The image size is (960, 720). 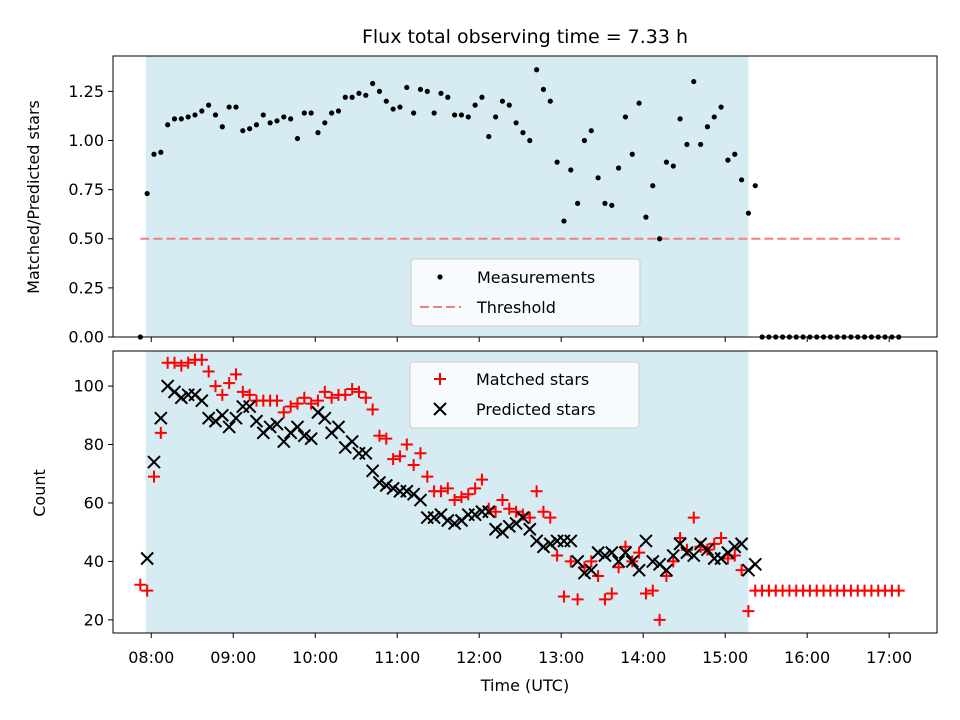 What do you see at coordinates (440, 379) in the screenshot?
I see `legend-matched-marker` at bounding box center [440, 379].